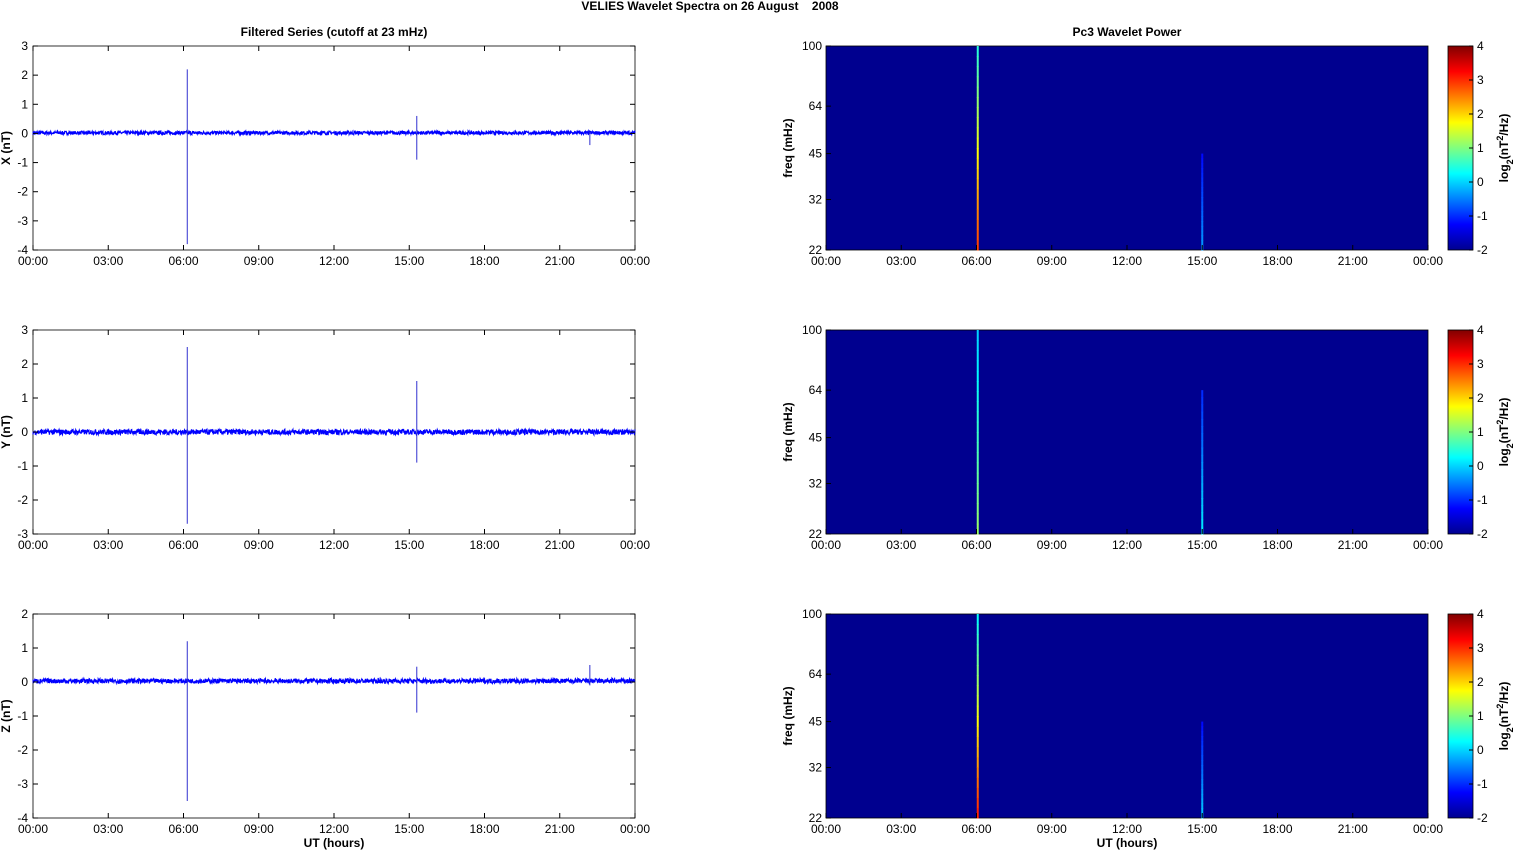  Describe the element at coordinates (1480, 750) in the screenshot. I see `colorbar-tick-label: 0` at that location.